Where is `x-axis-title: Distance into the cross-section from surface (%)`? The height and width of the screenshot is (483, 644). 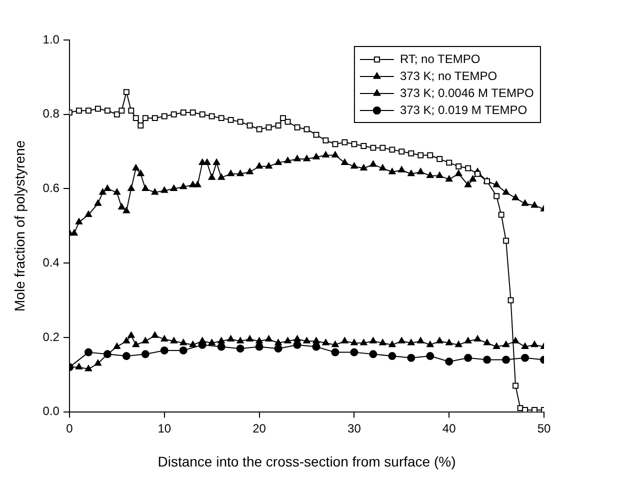 x-axis-title: Distance into the cross-section from surface (%) is located at coordinates (307, 461).